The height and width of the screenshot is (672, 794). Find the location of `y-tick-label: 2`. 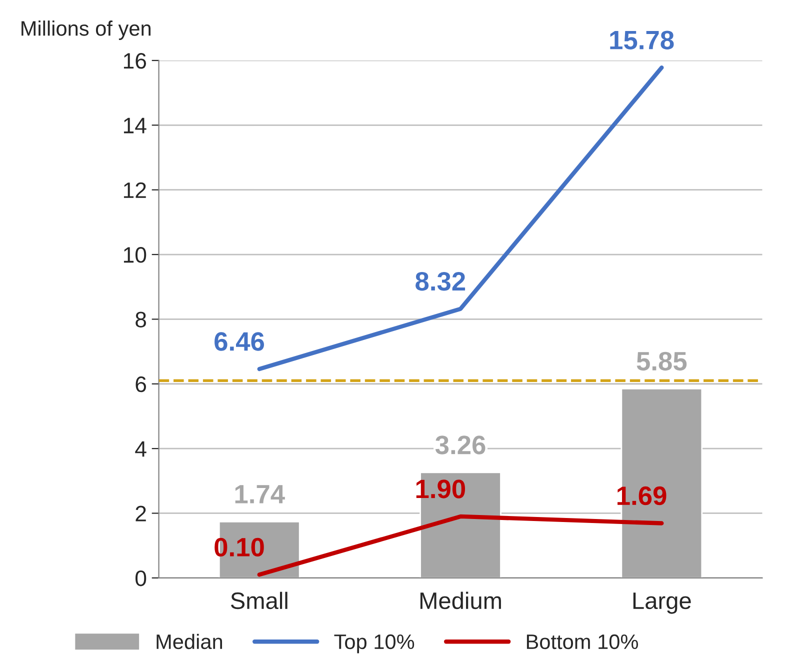

y-tick-label: 2 is located at coordinates (141, 514).